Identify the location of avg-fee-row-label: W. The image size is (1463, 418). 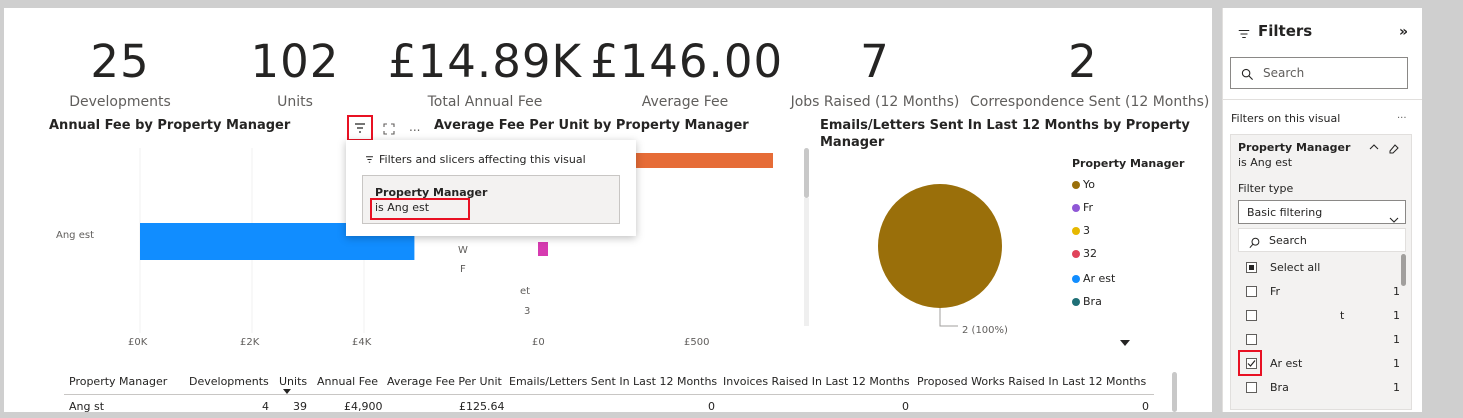
(463, 250).